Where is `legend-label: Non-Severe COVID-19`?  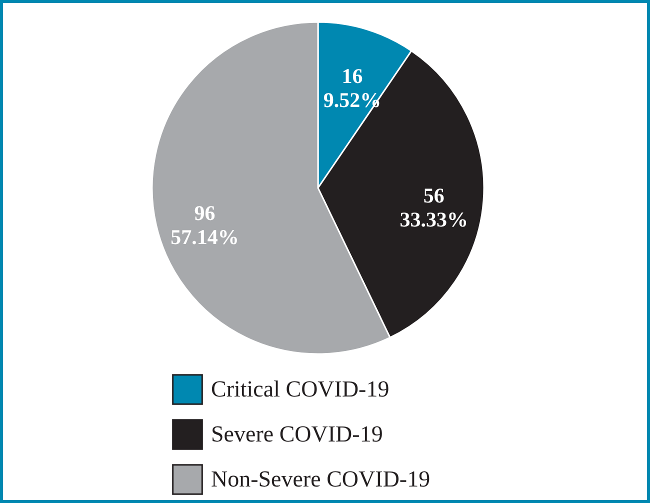 legend-label: Non-Severe COVID-19 is located at coordinates (320, 479).